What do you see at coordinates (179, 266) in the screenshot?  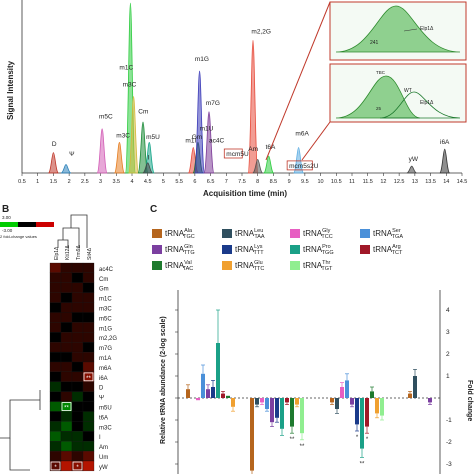 I see `bar-legend-label: tRNAVal TAC` at bounding box center [179, 266].